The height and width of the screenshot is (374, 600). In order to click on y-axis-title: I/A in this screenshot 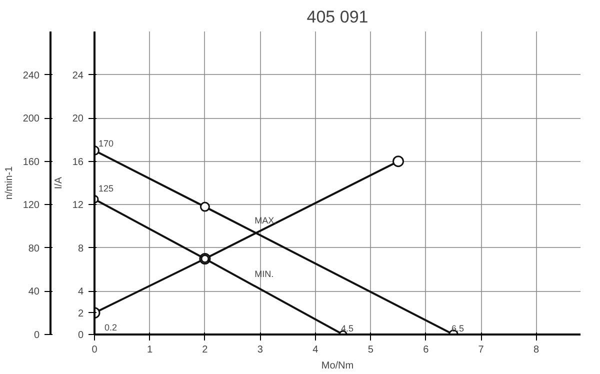, I will do `click(58, 183)`.